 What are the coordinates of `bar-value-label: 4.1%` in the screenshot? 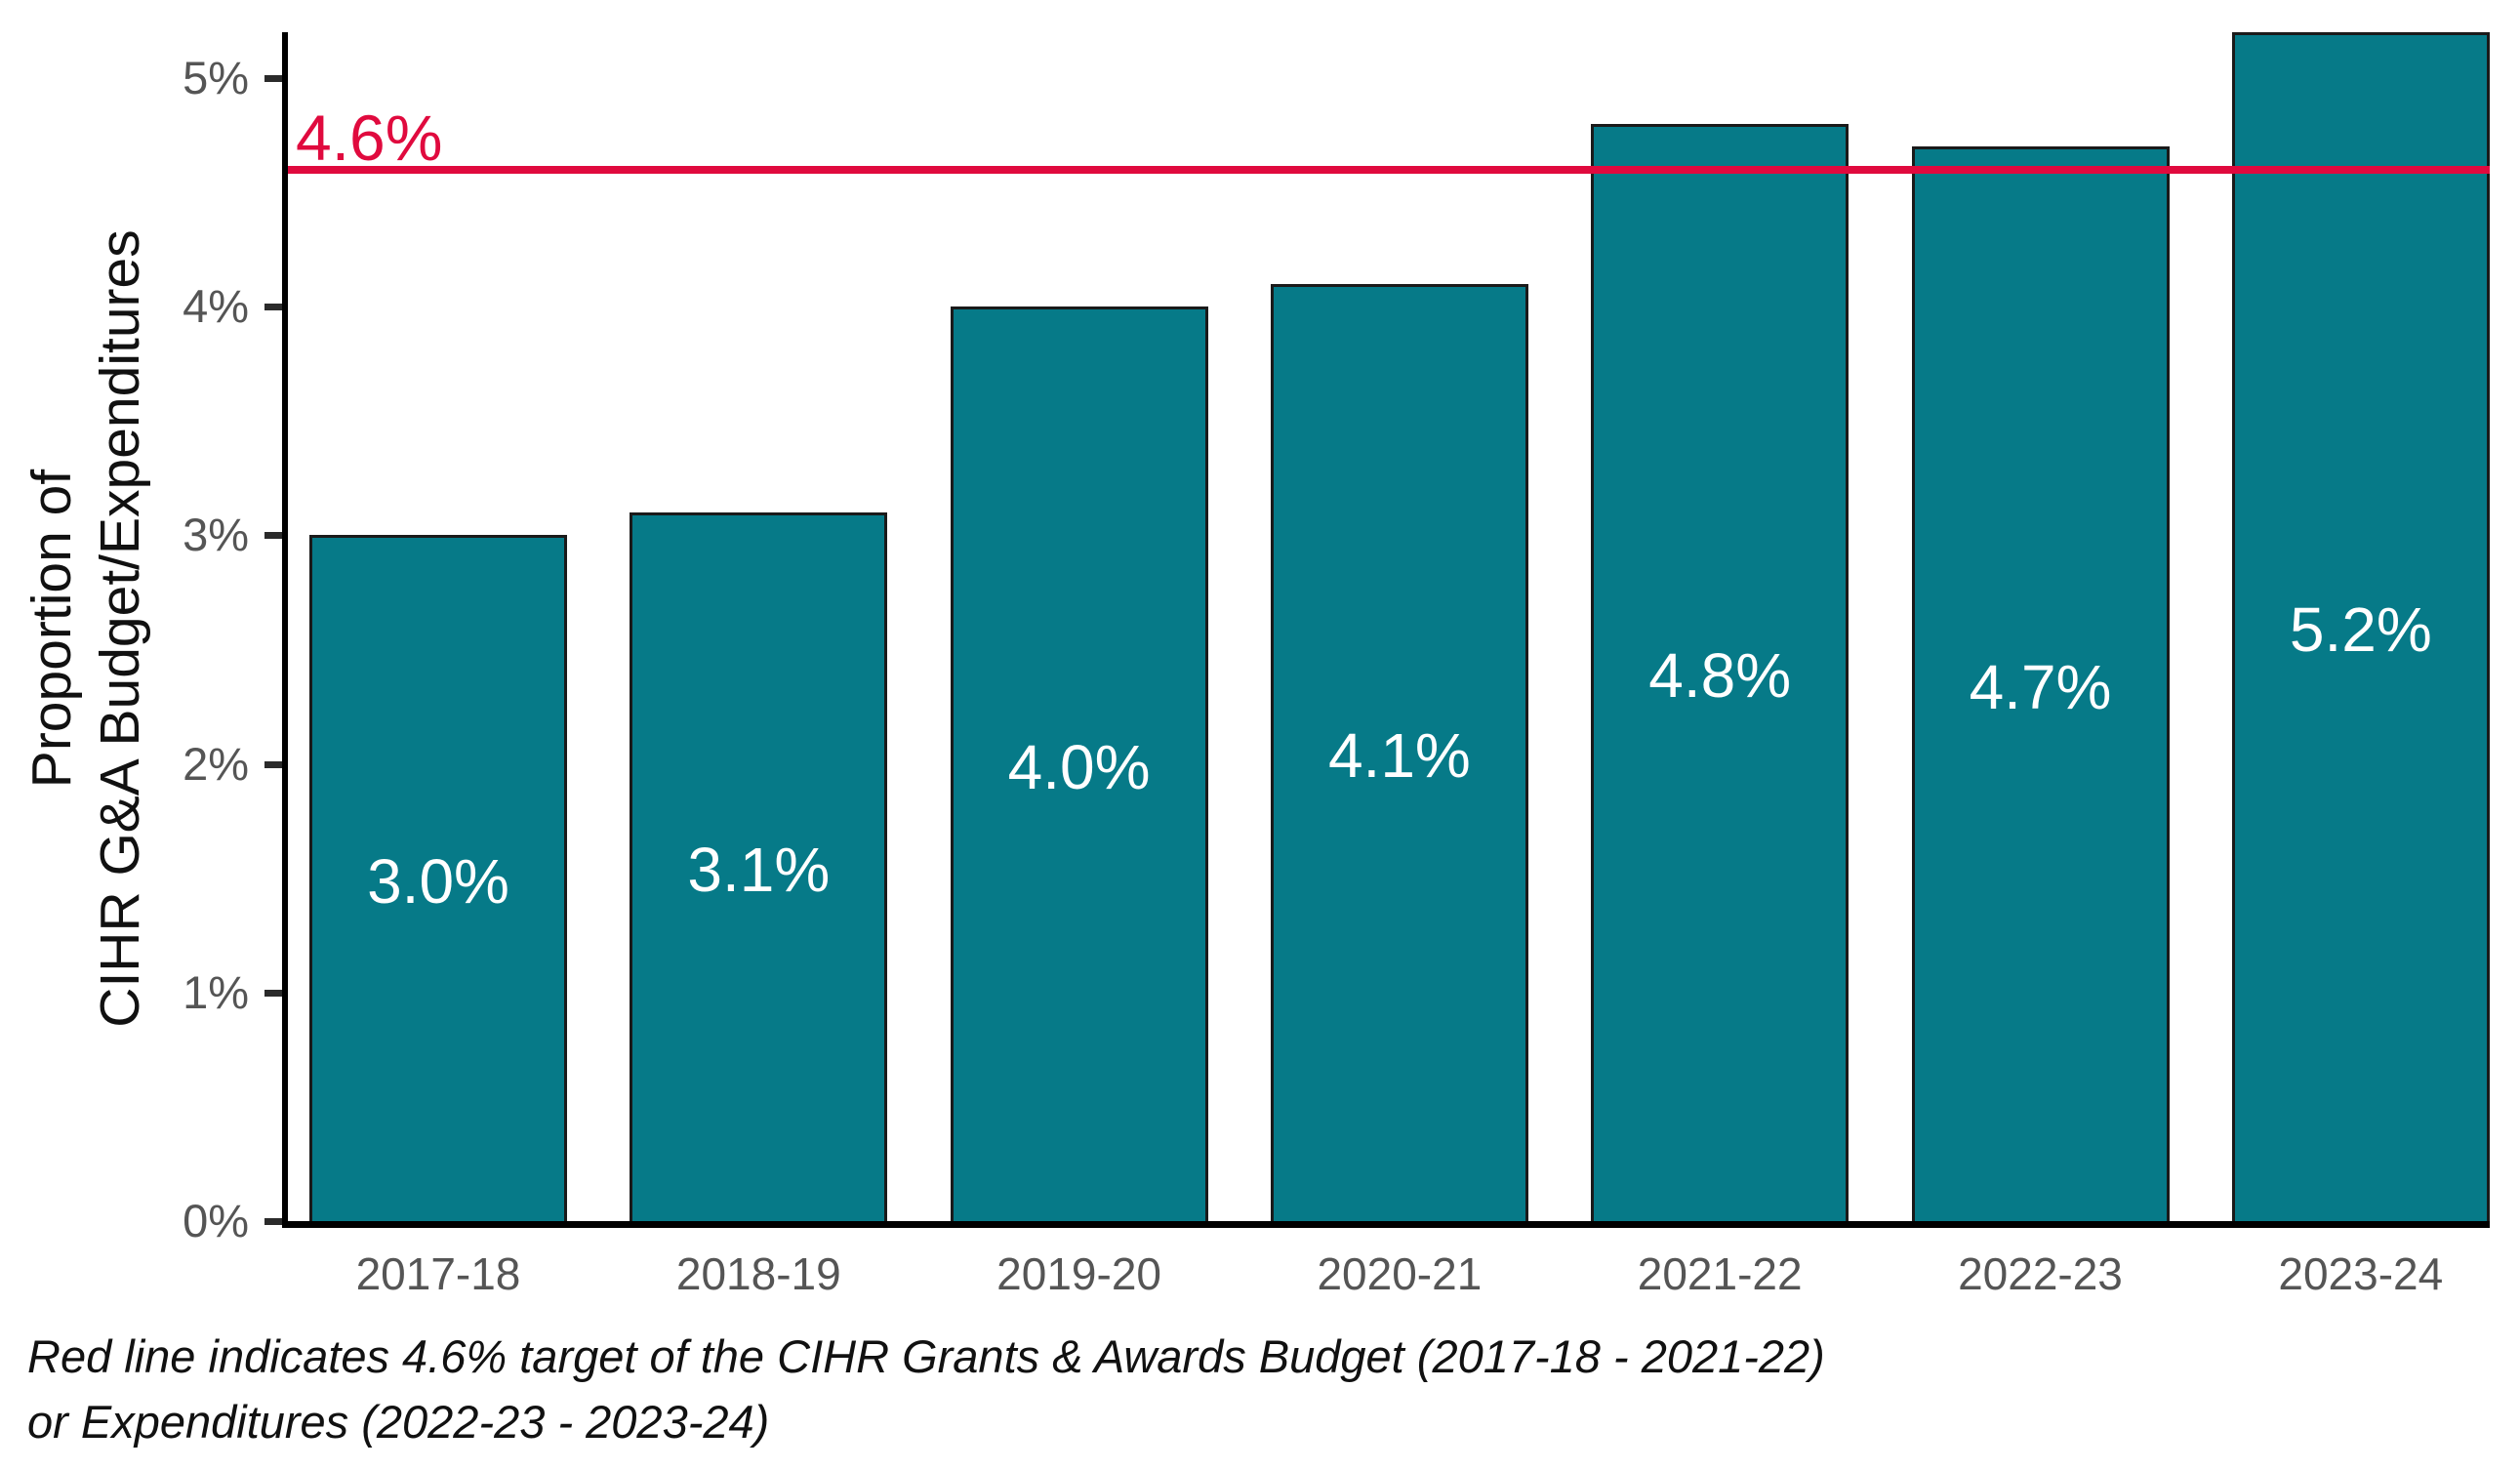 It's located at (1399, 755).